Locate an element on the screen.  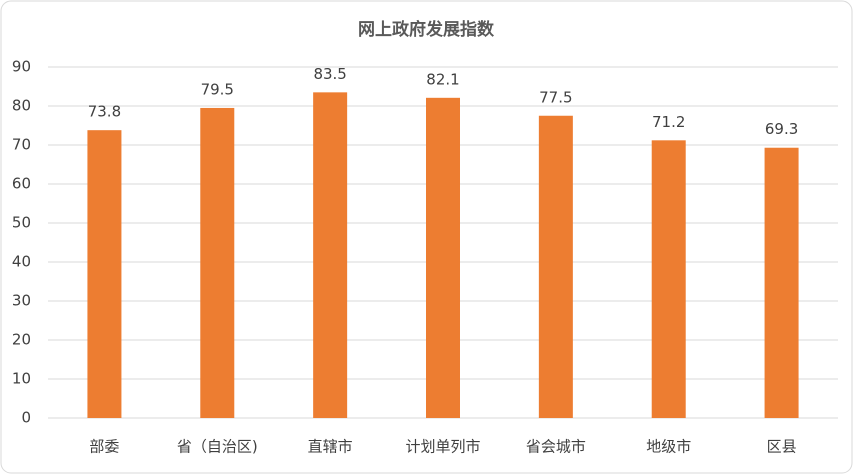
y-tick-label: 30 is located at coordinates (21, 301).